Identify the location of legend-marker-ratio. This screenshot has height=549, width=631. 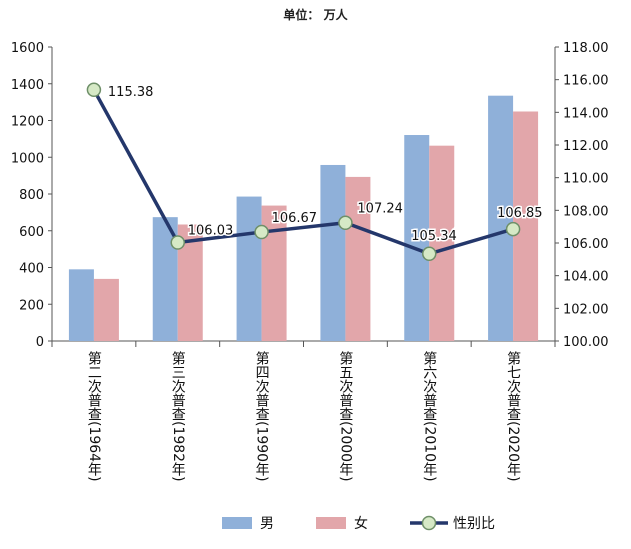
(429, 523).